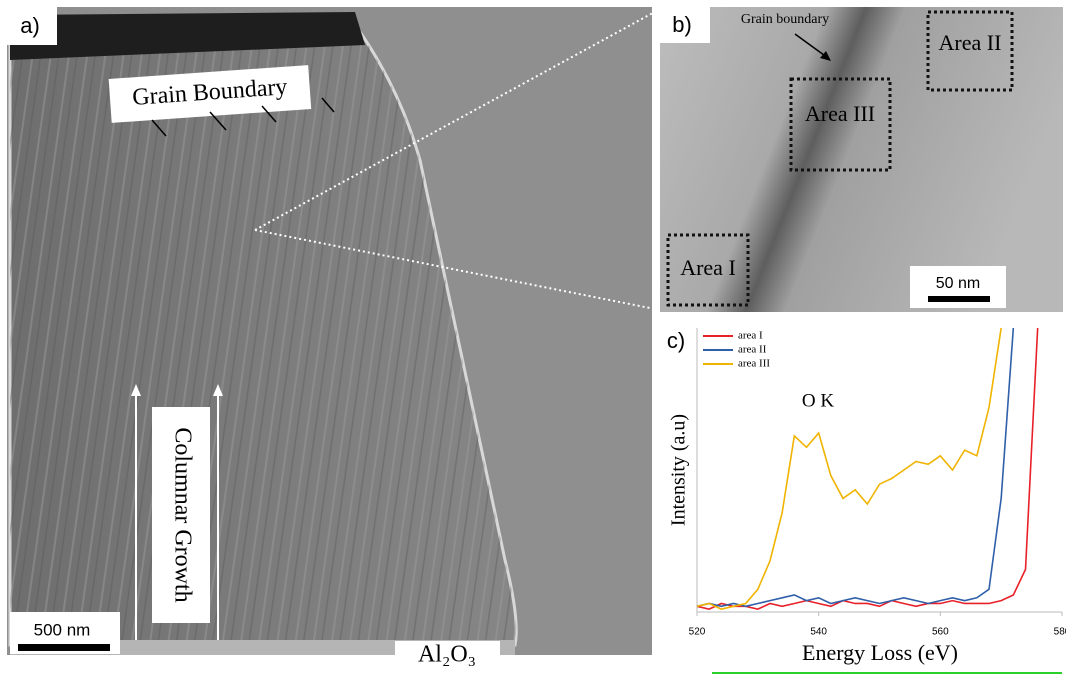 Image resolution: width=1066 pixels, height=675 pixels. What do you see at coordinates (750, 336) in the screenshot?
I see `legend-label: area I` at bounding box center [750, 336].